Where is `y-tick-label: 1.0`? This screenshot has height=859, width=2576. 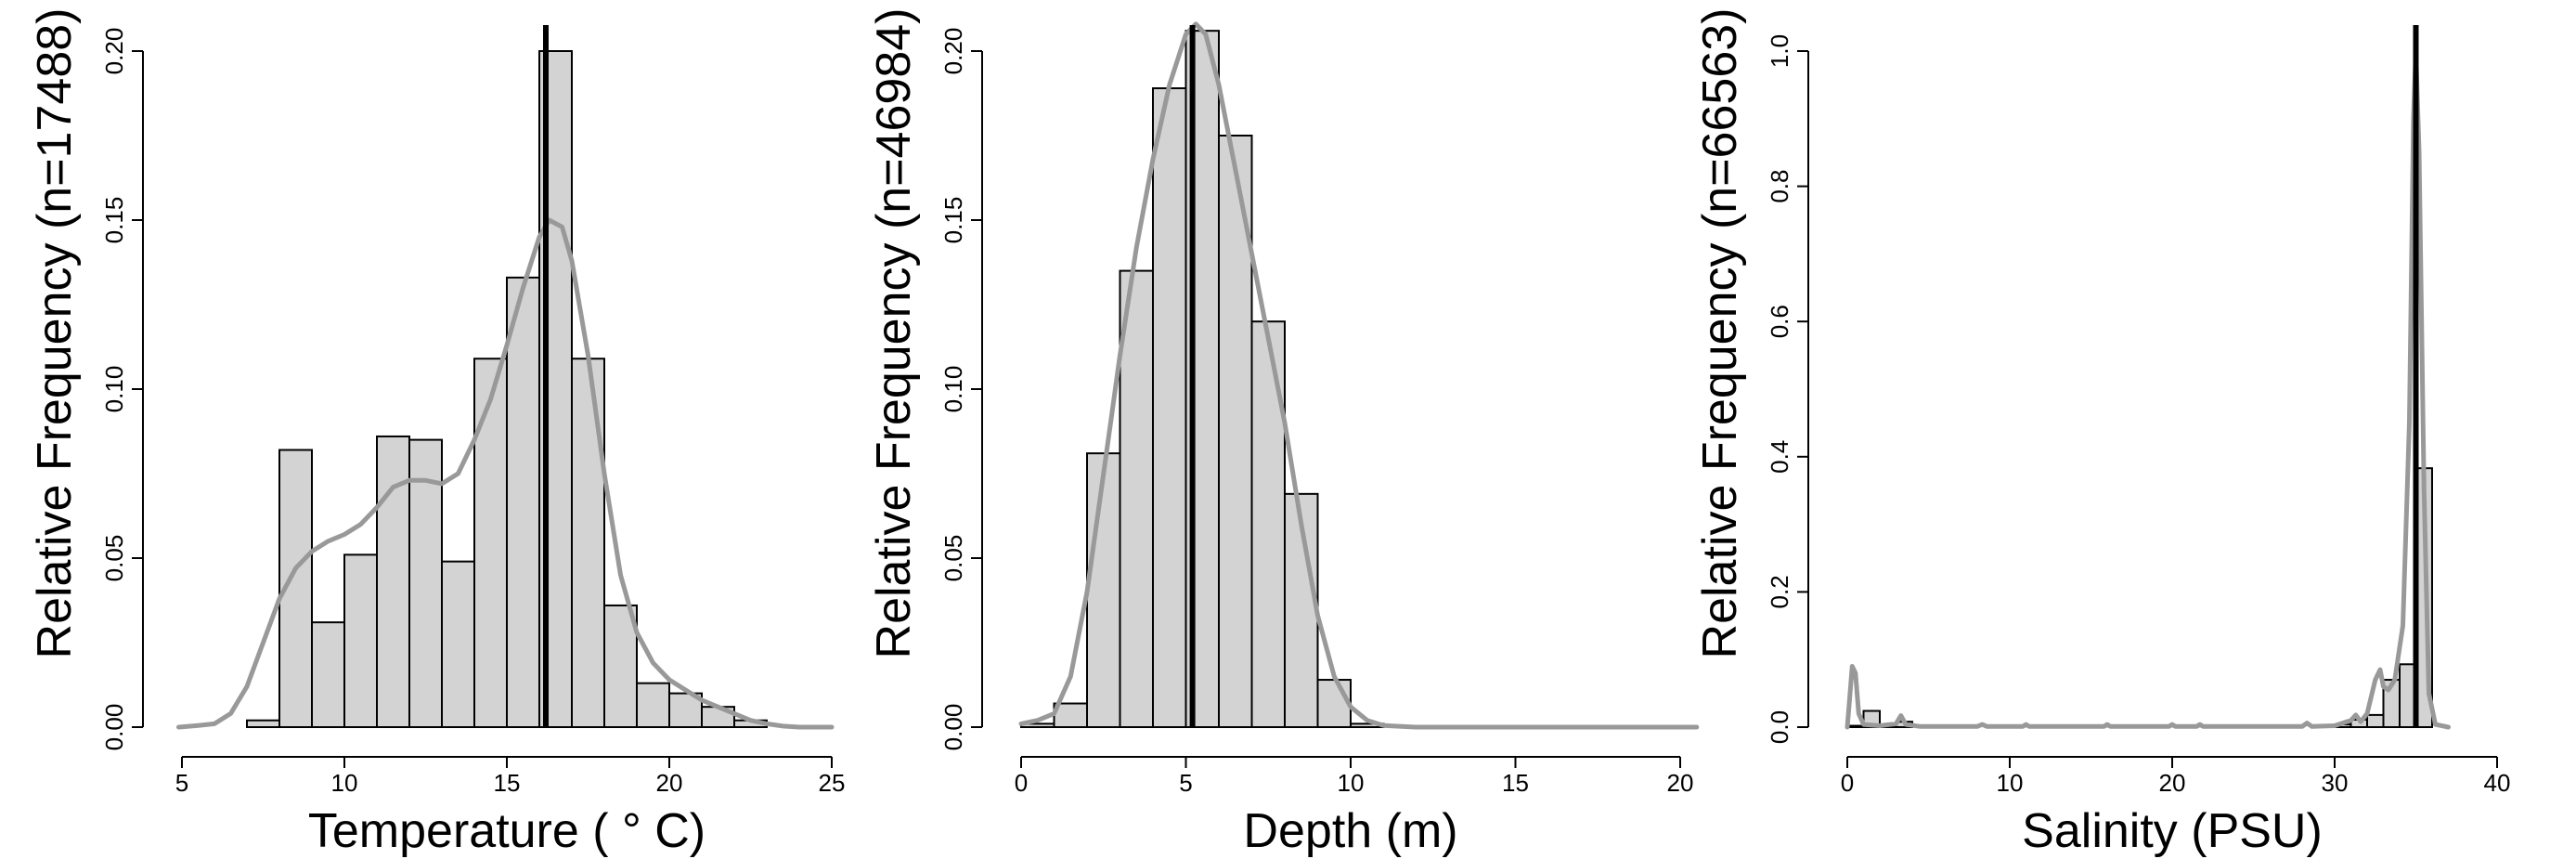 y-tick-label: 1.0 is located at coordinates (1779, 51).